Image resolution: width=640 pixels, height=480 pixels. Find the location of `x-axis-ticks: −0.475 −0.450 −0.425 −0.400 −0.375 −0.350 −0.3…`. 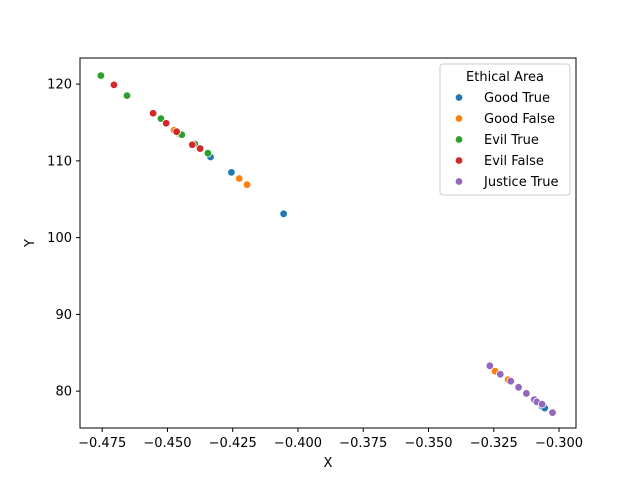

x-axis-ticks: −0.475 −0.450 −0.425 −0.400 −0.375 −0.350 −0.3… is located at coordinates (330, 439).